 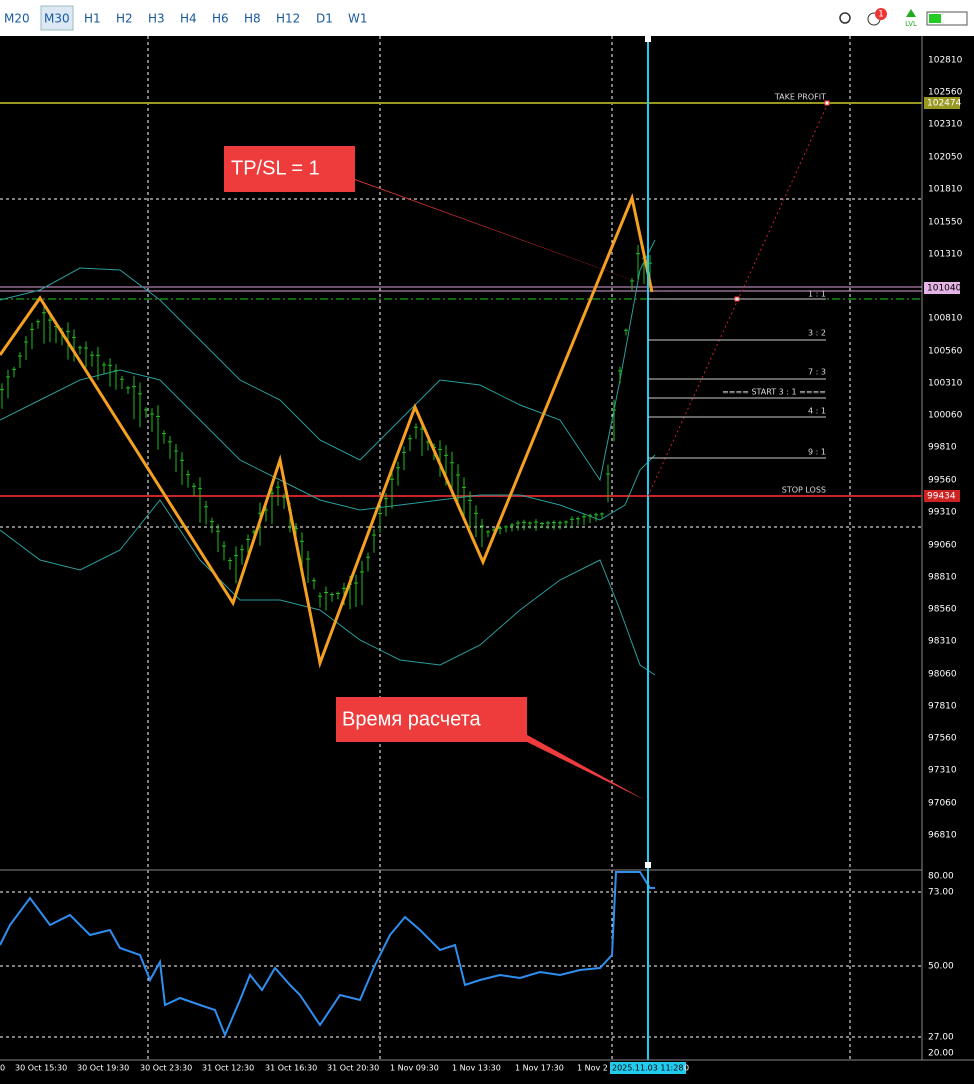 What do you see at coordinates (945, 416) in the screenshot?
I see `price-label: 100060` at bounding box center [945, 416].